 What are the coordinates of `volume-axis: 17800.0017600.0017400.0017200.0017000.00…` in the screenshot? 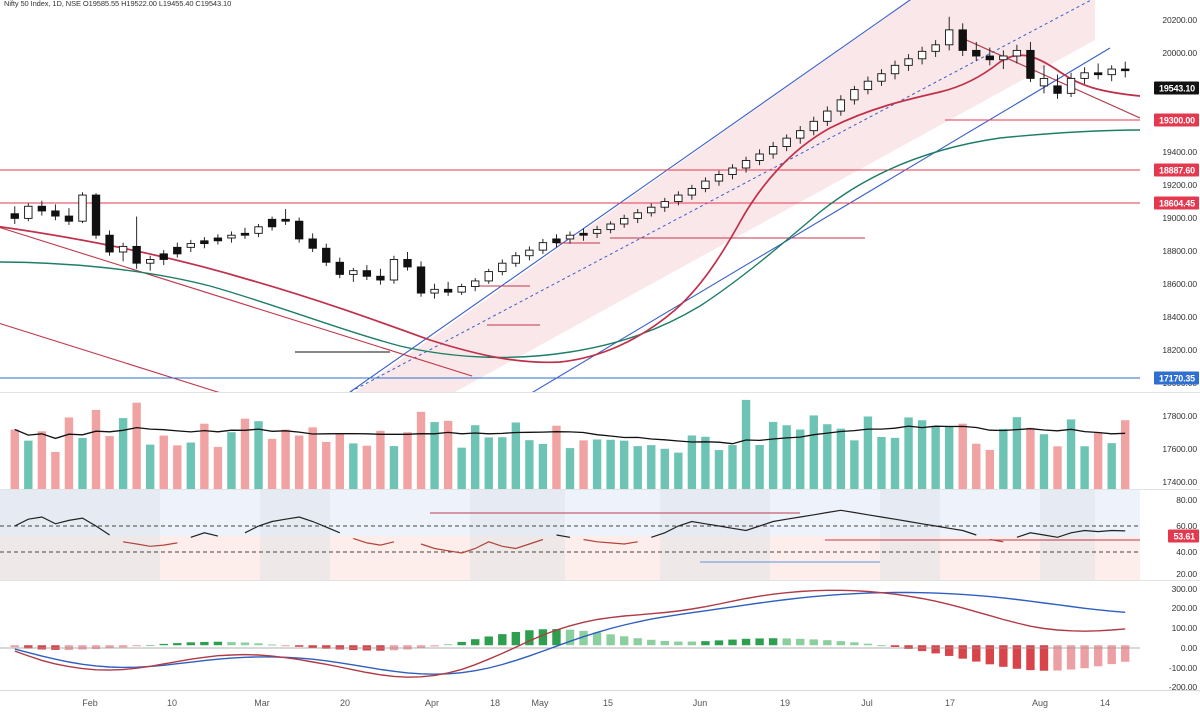 It's located at (1170, 441).